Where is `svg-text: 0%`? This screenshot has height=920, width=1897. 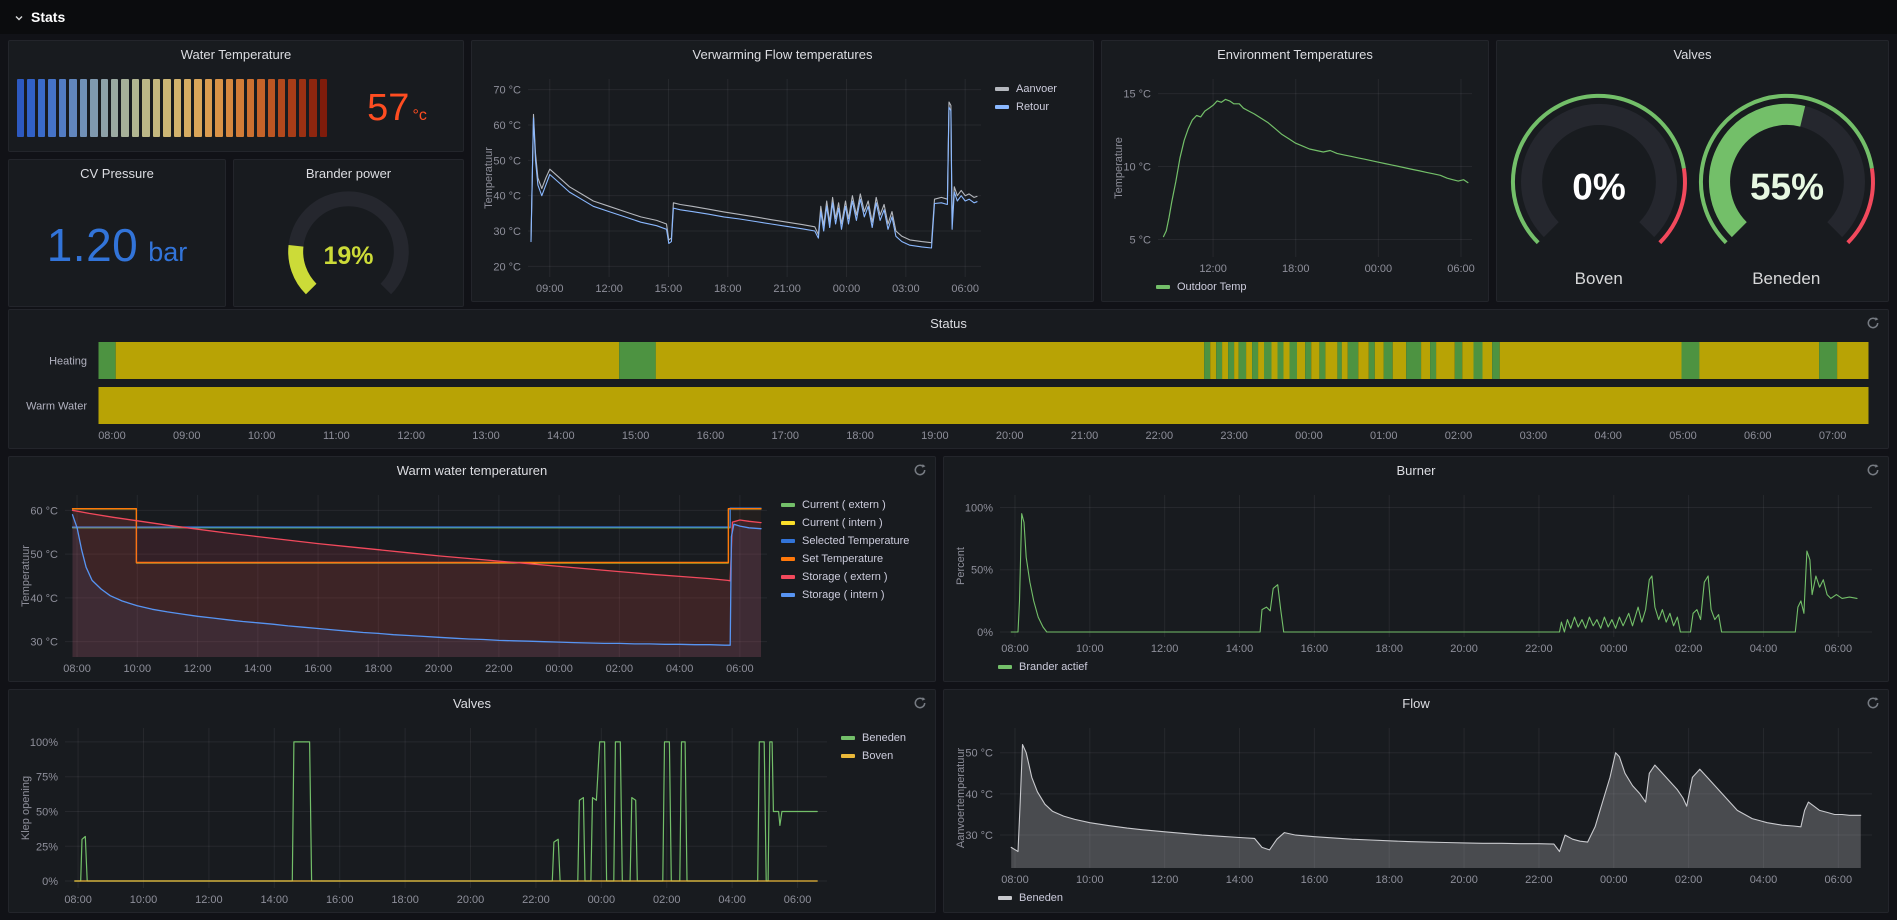 svg-text: 0% is located at coordinates (1598, 186).